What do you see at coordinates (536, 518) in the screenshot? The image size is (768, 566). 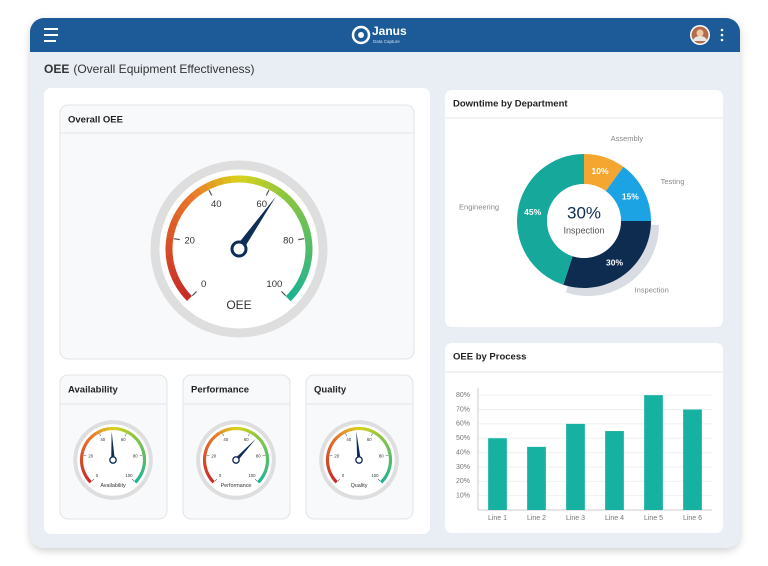 I see `x-tick-label: Line 2` at bounding box center [536, 518].